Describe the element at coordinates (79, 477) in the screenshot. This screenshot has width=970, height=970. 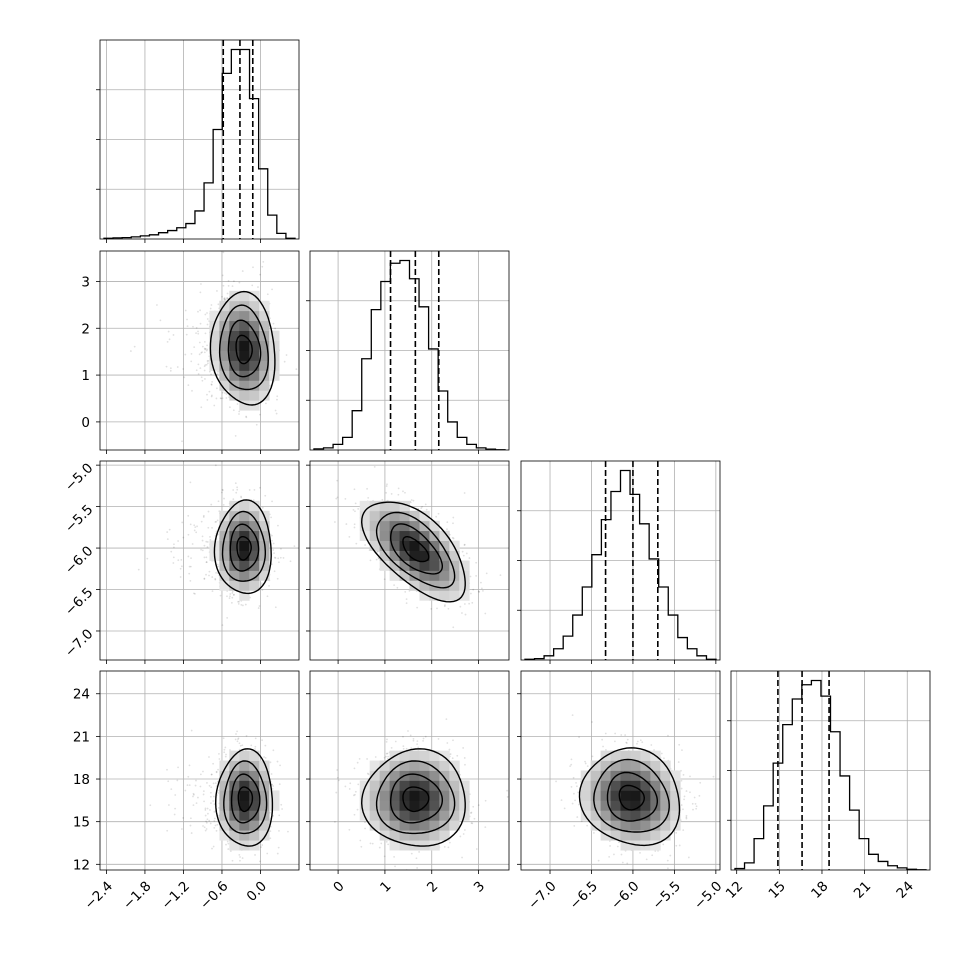
I see `y-tick-label: −5.0` at that location.